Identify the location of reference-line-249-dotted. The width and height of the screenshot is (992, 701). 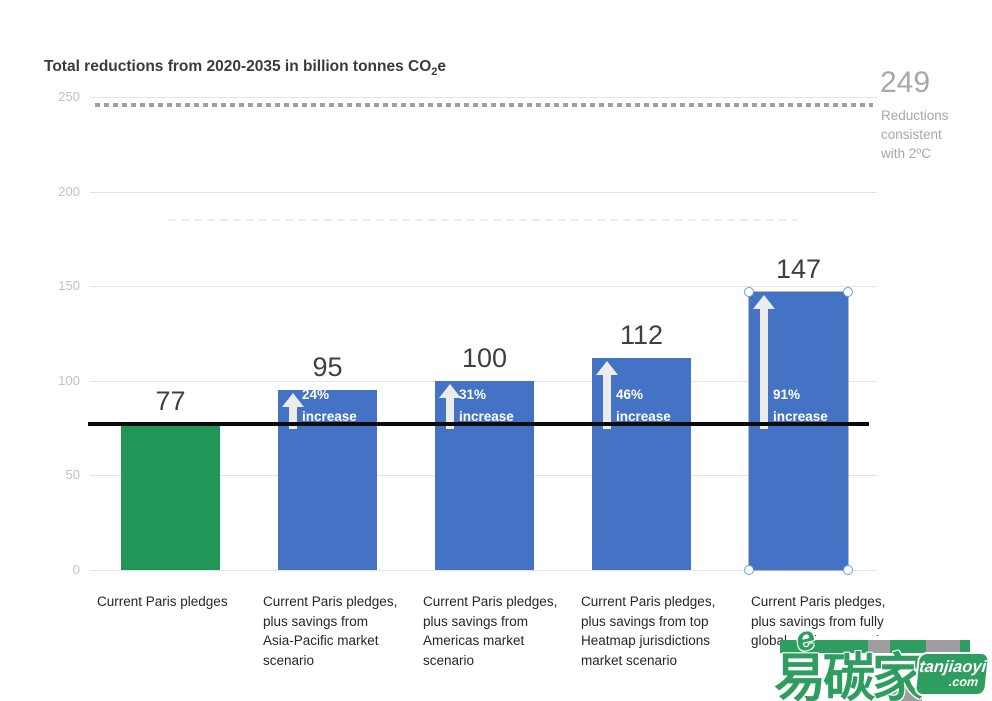
(484, 105).